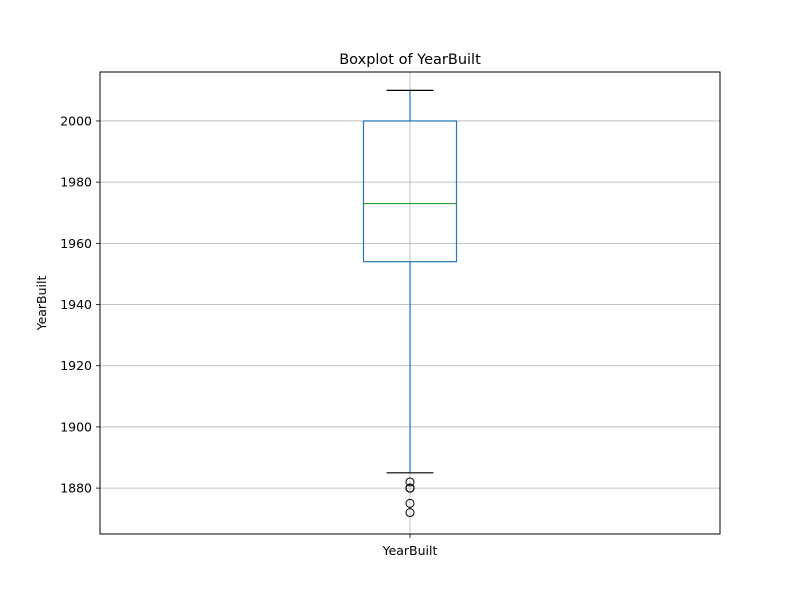  What do you see at coordinates (410, 550) in the screenshot?
I see `x-tick-label: YearBuilt` at bounding box center [410, 550].